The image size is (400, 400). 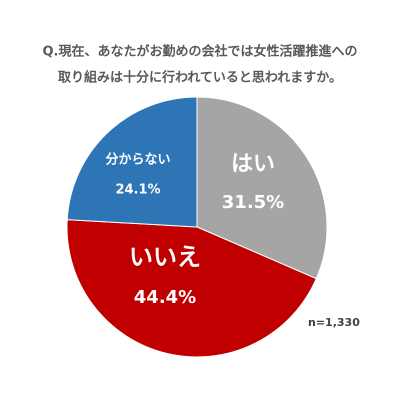 I want to click on slice-value-label: 31.5%, so click(x=253, y=202).